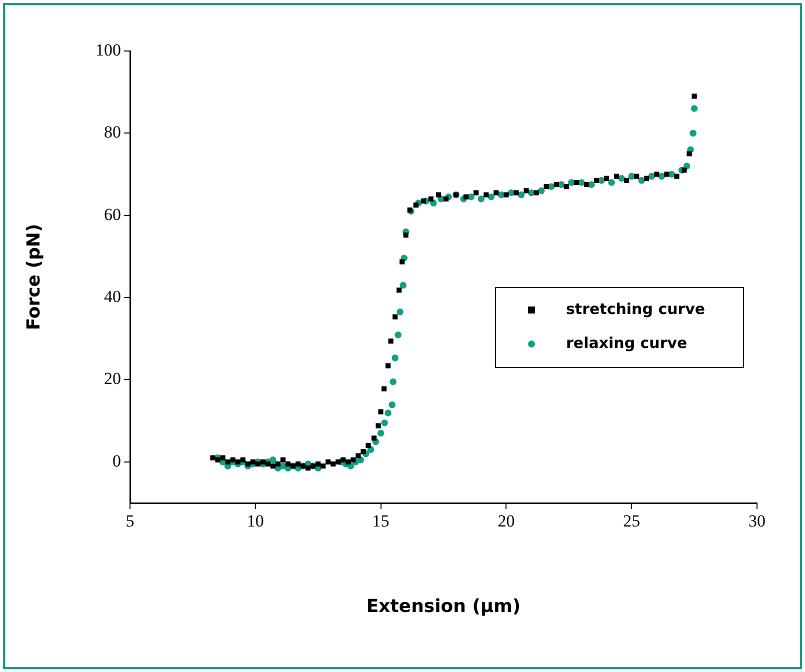 The width and height of the screenshot is (805, 672). I want to click on x-tick-label: 25, so click(631, 521).